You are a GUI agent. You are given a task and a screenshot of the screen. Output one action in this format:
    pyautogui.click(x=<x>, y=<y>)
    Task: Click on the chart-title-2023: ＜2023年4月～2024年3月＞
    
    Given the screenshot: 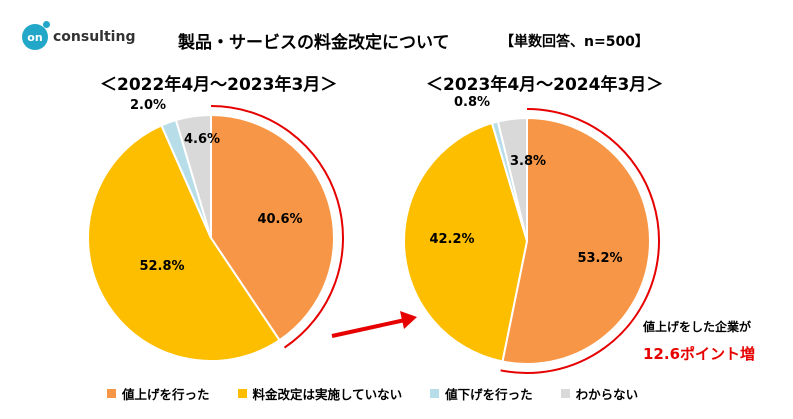 What is the action you would take?
    pyautogui.click(x=545, y=85)
    